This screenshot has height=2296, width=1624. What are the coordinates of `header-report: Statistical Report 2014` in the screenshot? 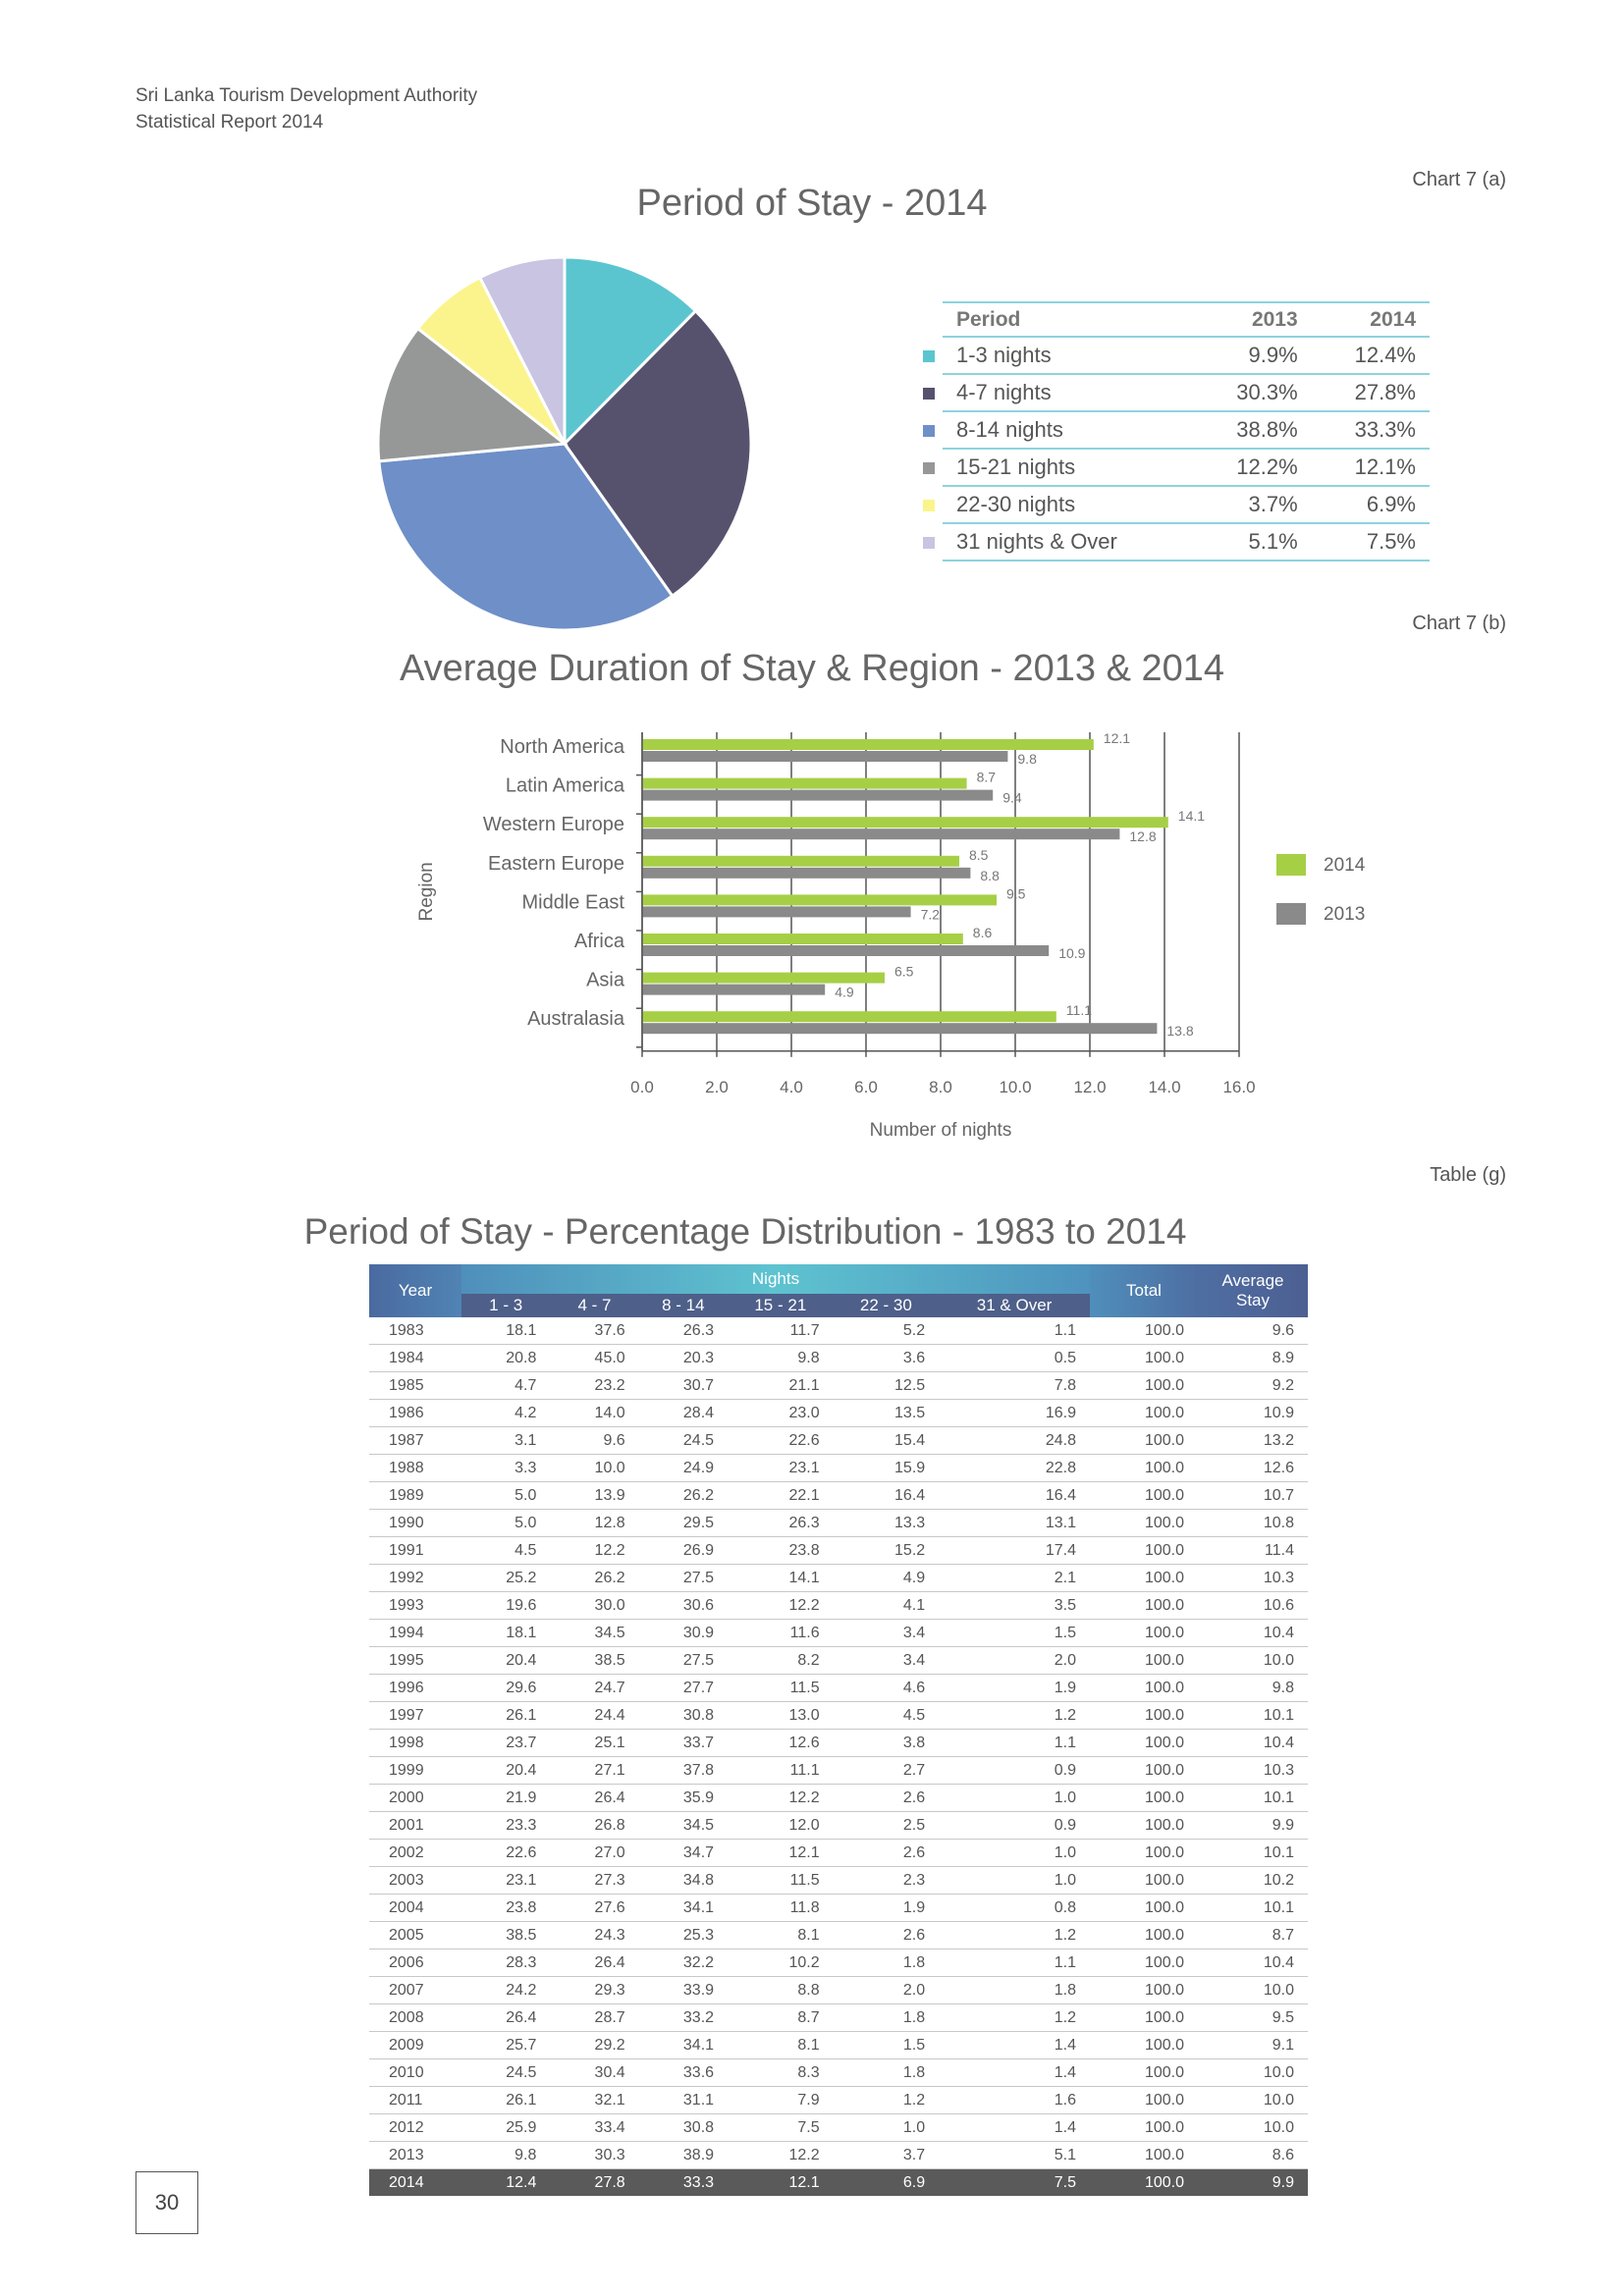 It's located at (229, 123).